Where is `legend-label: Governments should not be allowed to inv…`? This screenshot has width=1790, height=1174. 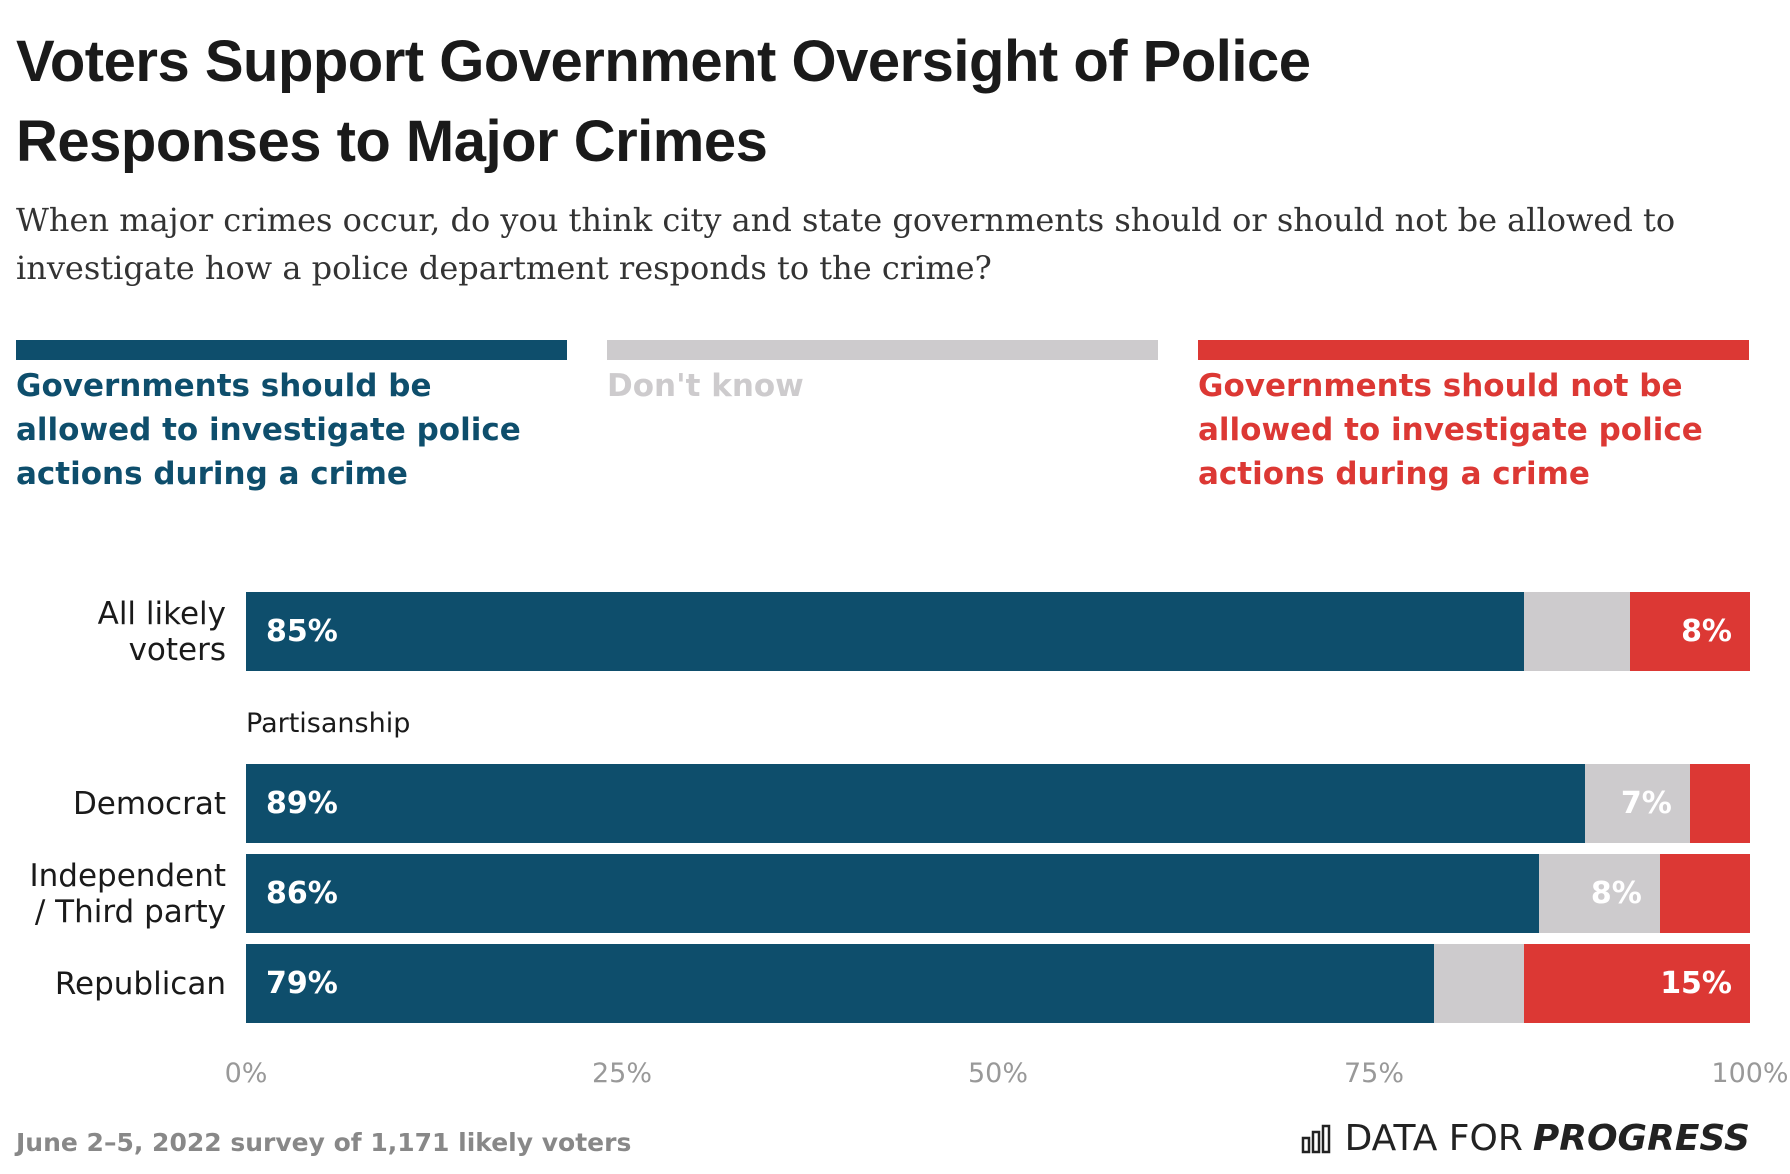
legend-label: Governments should not be allowed to inv… is located at coordinates (1450, 430).